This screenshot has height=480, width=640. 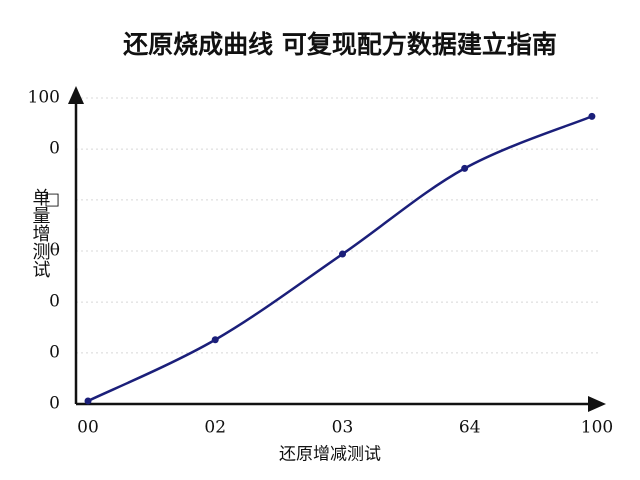 What do you see at coordinates (76, 95) in the screenshot?
I see `y-axis-arrow` at bounding box center [76, 95].